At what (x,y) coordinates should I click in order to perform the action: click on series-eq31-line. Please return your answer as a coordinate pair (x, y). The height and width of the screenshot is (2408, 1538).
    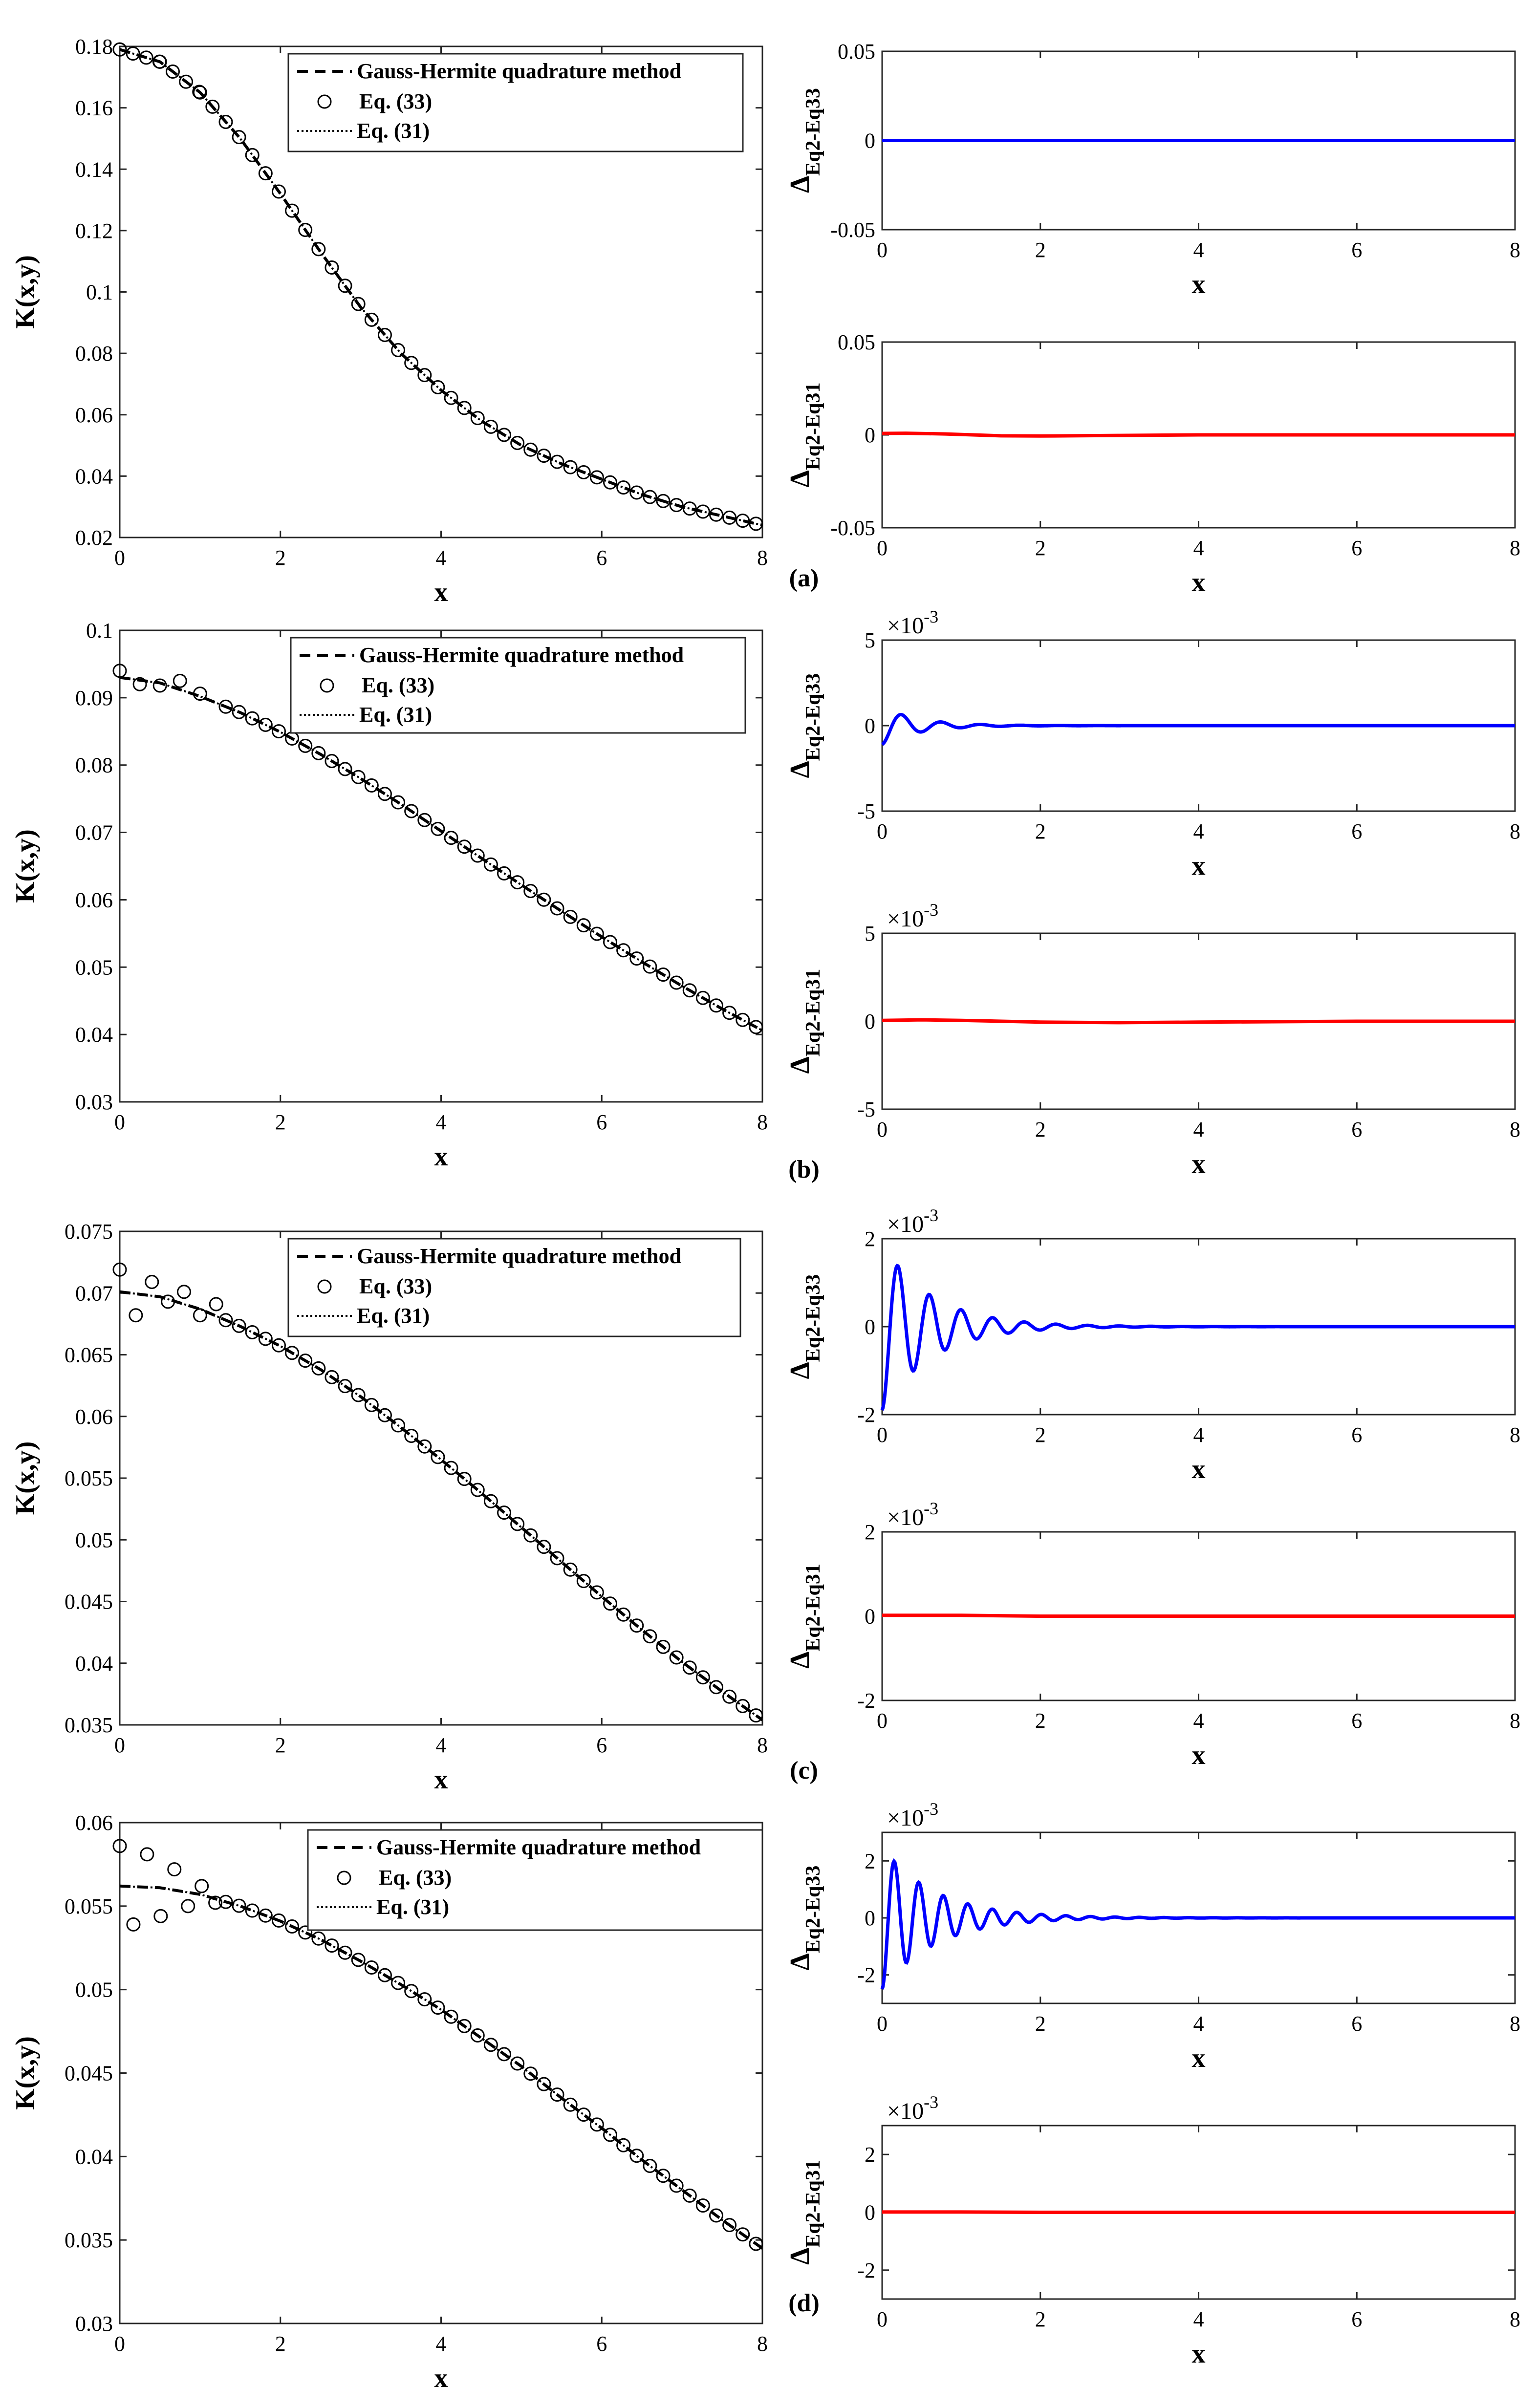
    Looking at the image, I should click on (441, 287).